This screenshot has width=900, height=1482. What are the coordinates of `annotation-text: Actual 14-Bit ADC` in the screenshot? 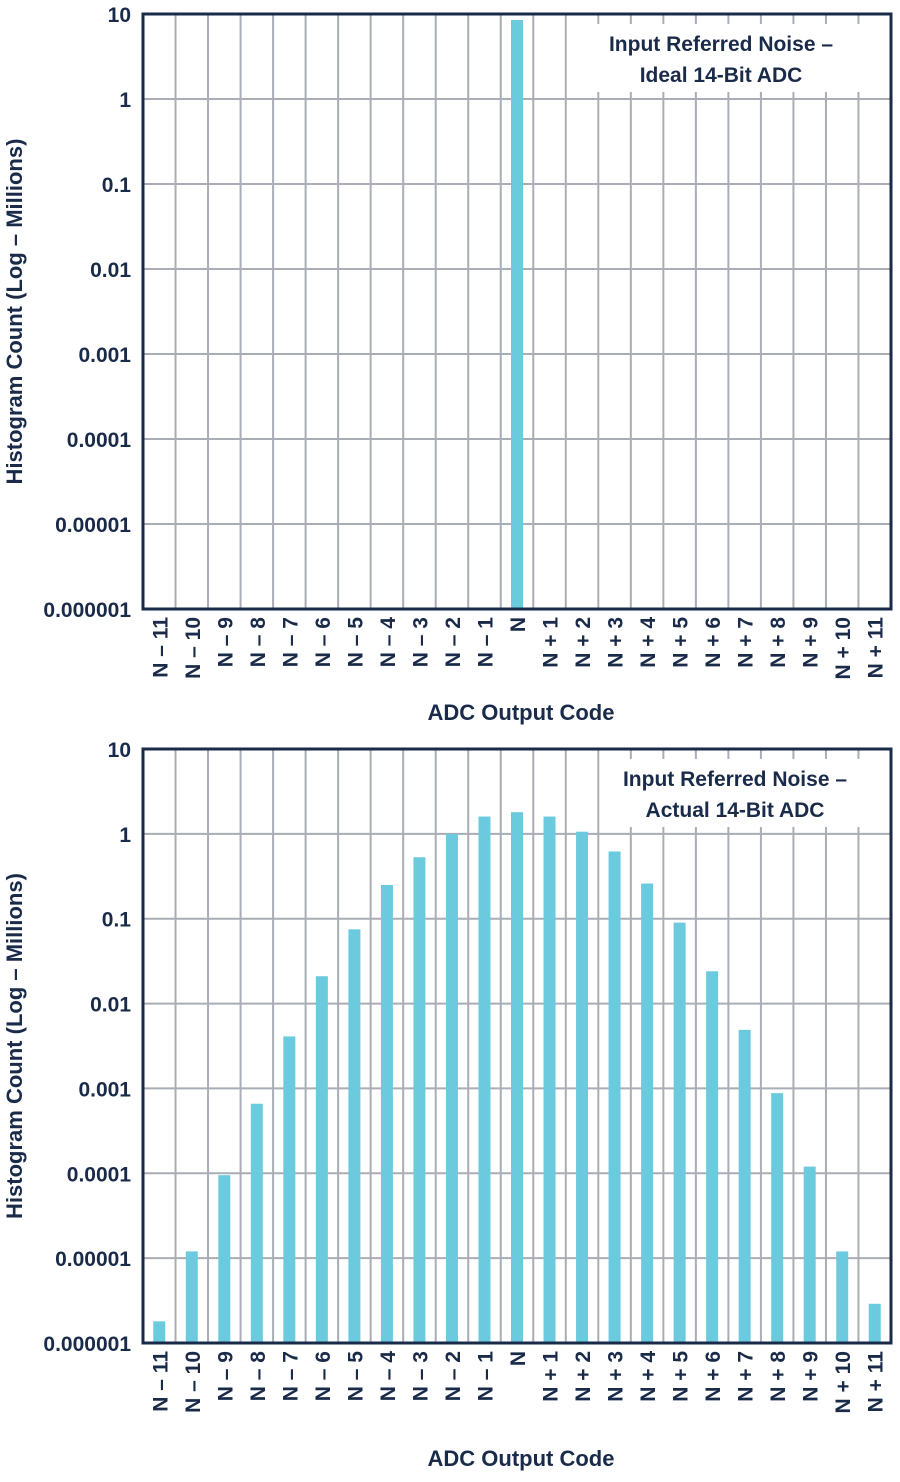 It's located at (735, 810).